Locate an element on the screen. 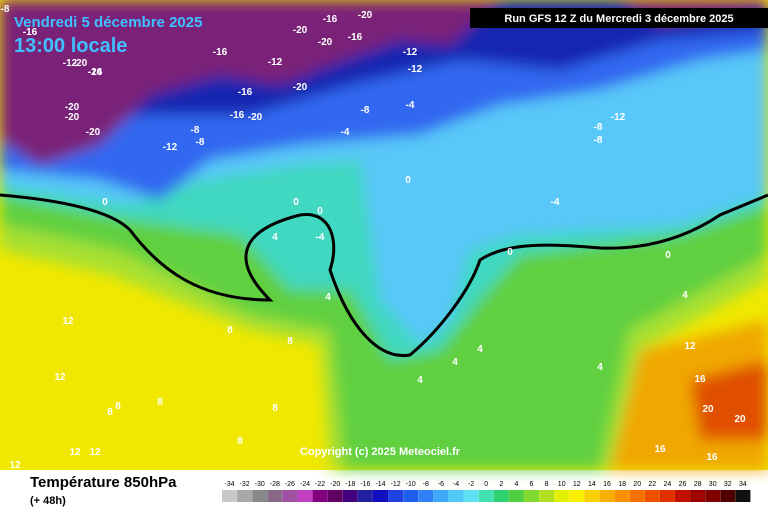 The width and height of the screenshot is (768, 512). scale-label: 26 is located at coordinates (683, 484).